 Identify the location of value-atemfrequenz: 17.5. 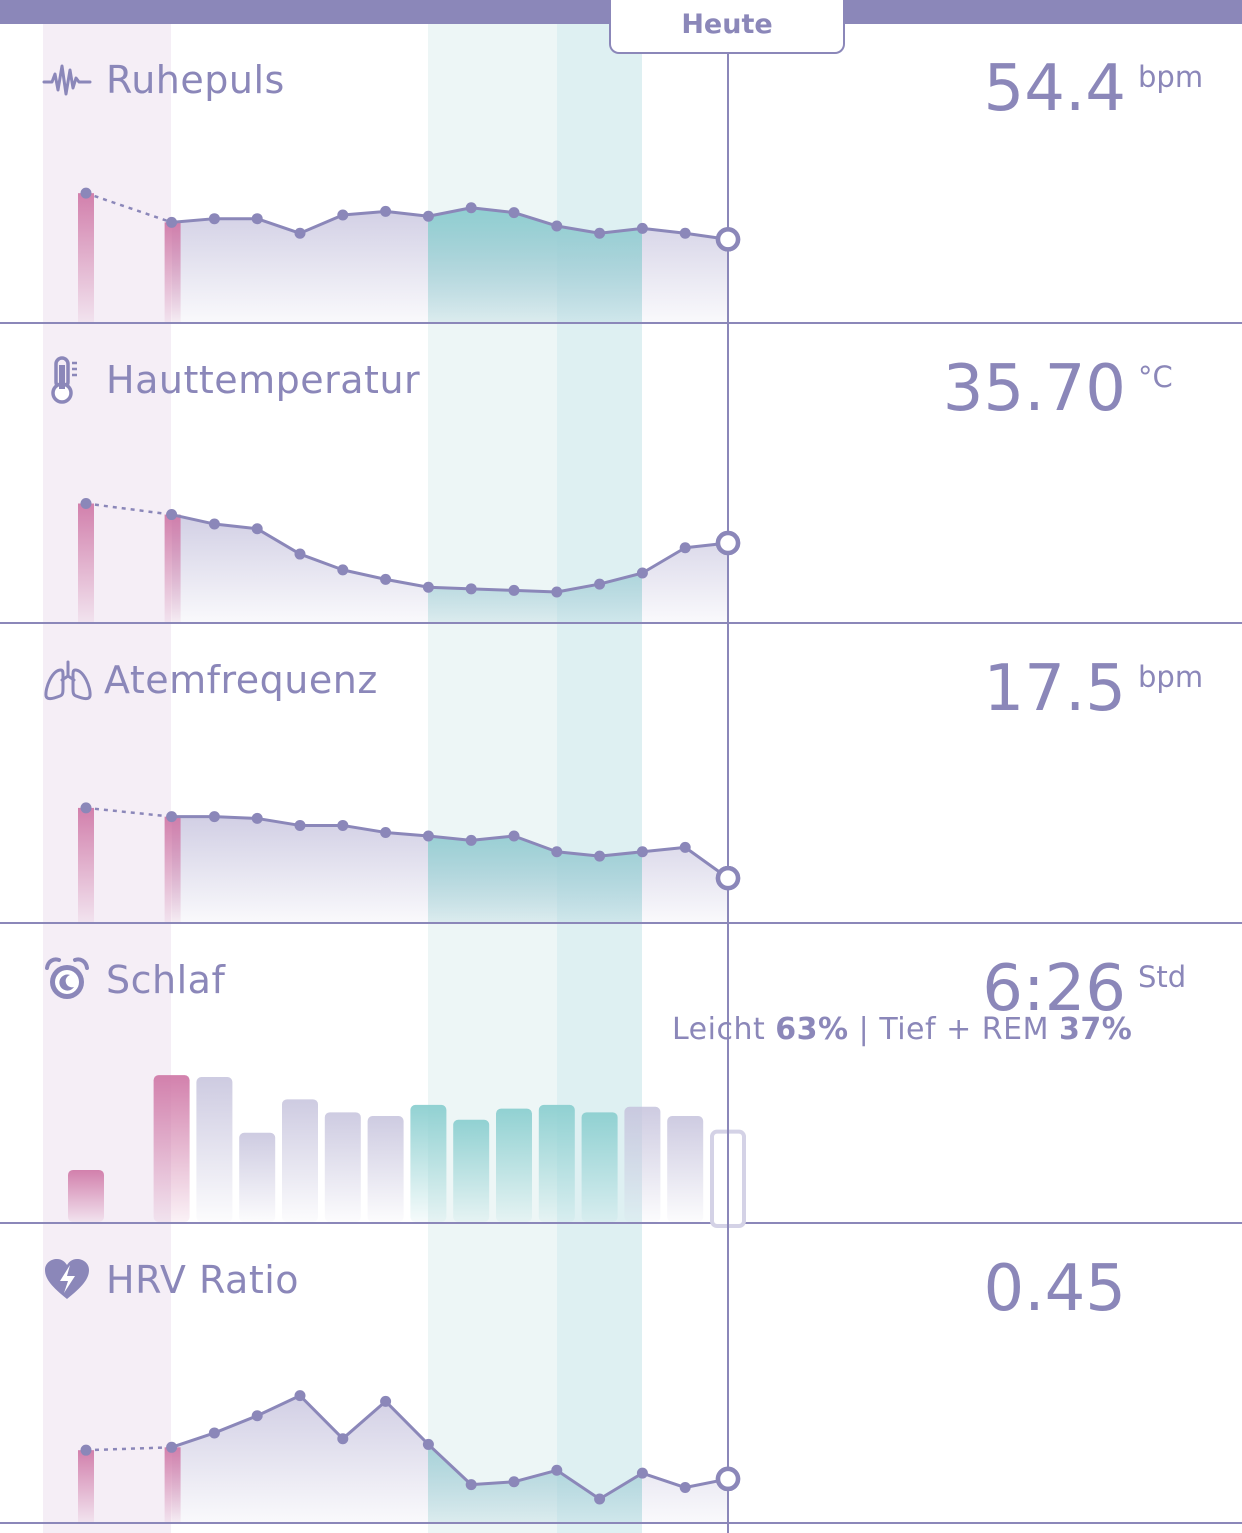
(1055, 689).